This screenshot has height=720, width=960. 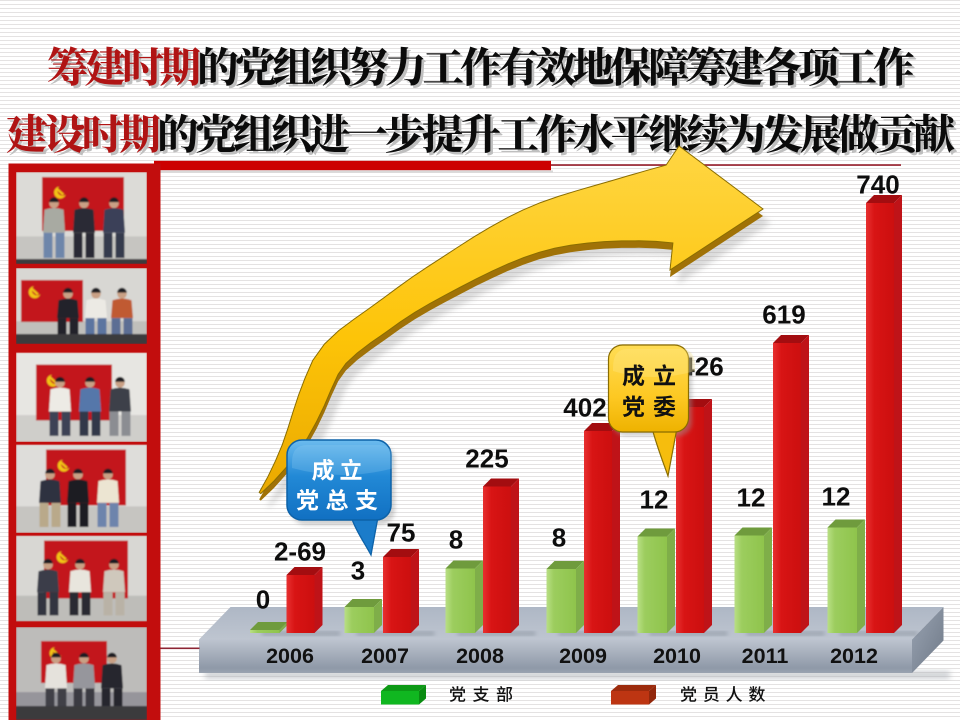 What do you see at coordinates (401, 533) in the screenshot?
I see `svg-text: 75` at bounding box center [401, 533].